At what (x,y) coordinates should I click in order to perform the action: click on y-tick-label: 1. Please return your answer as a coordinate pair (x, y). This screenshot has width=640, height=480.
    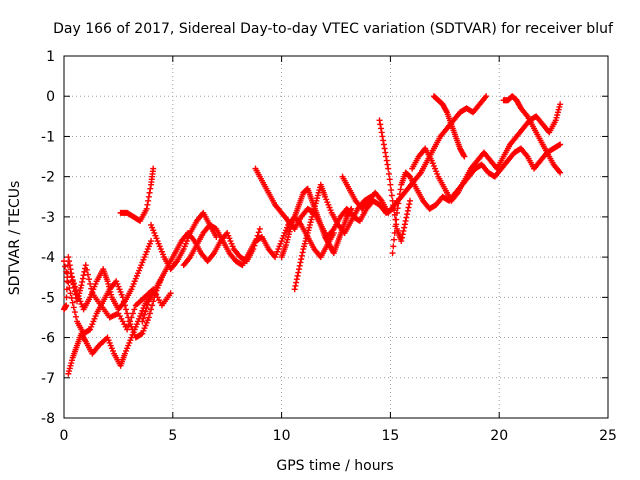
    Looking at the image, I should click on (50, 57).